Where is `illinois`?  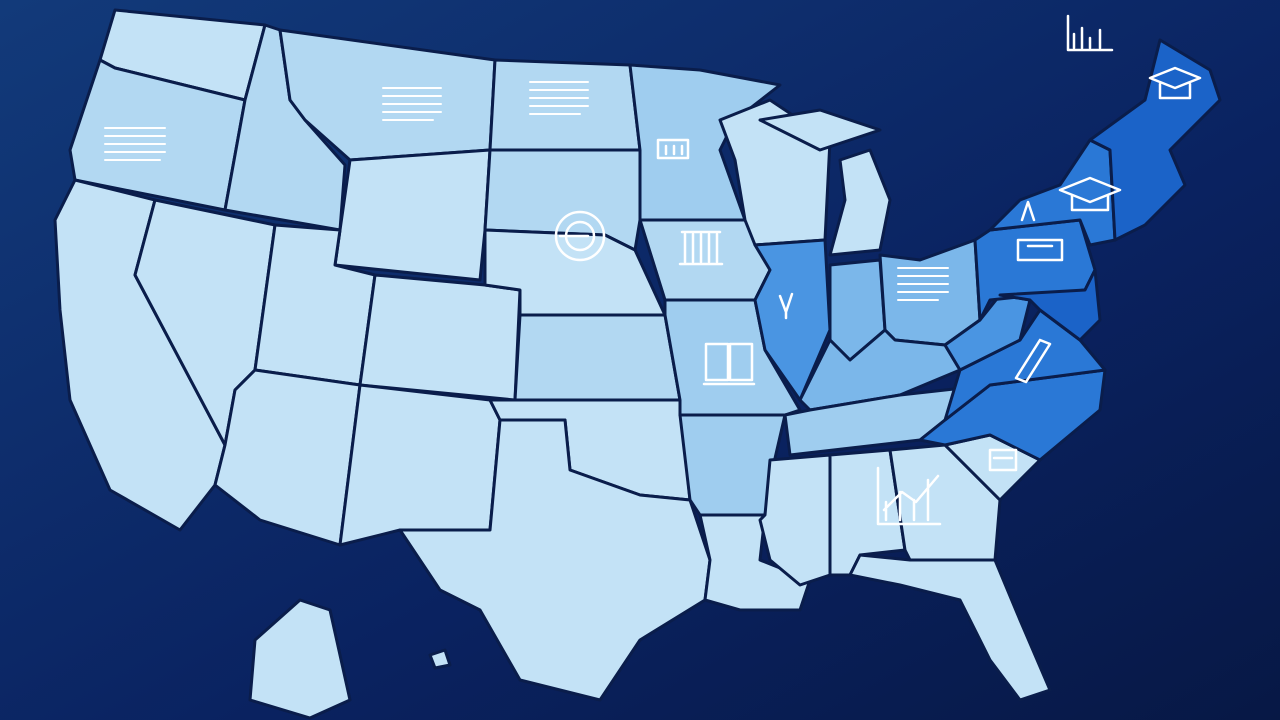
illinois is located at coordinates (792, 320).